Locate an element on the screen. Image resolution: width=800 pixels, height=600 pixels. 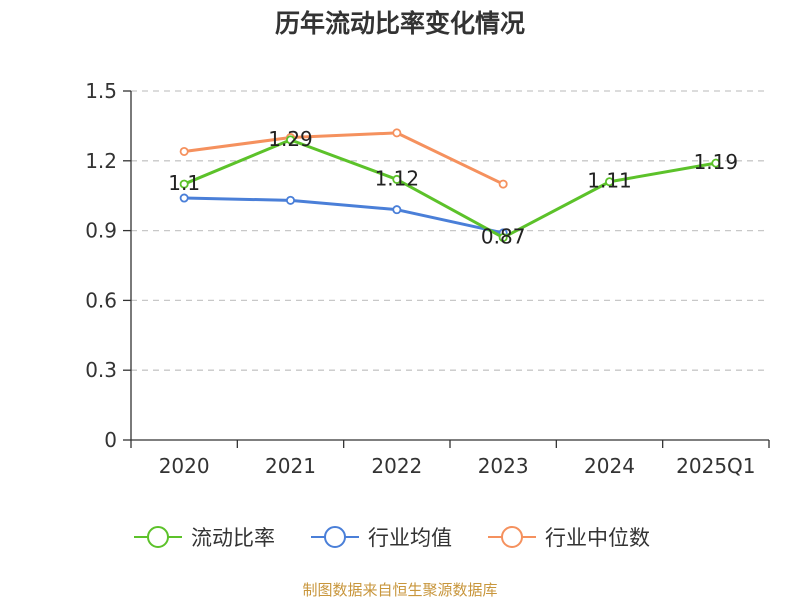
legend-label: 流动比率 is located at coordinates (233, 538).